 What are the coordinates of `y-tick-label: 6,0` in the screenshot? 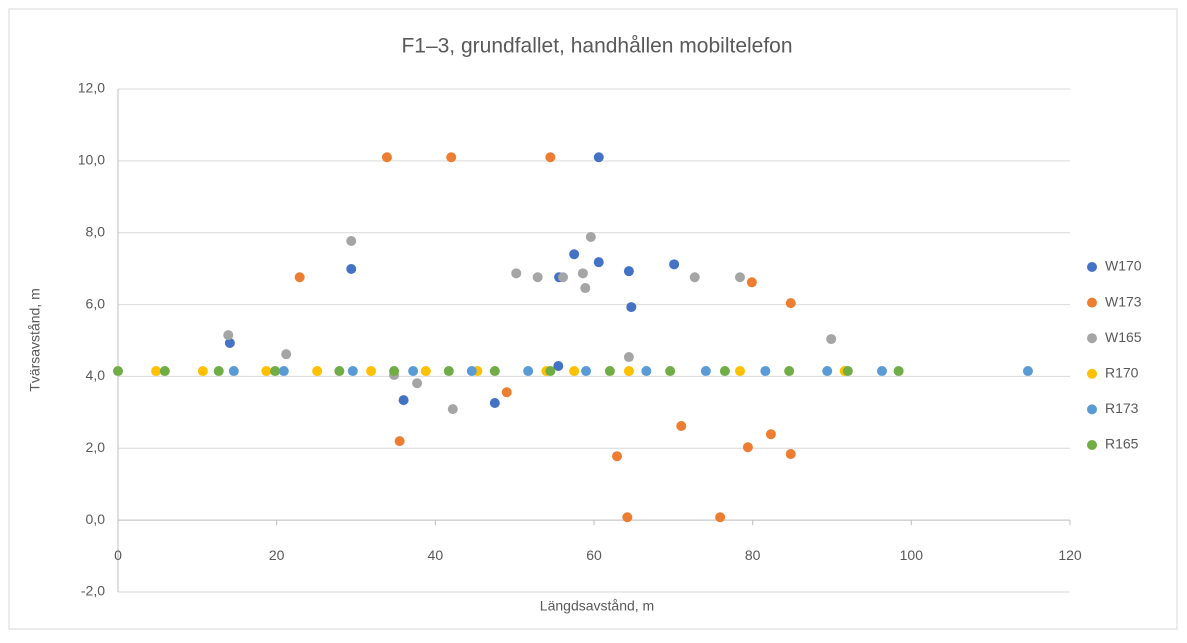 It's located at (96, 303).